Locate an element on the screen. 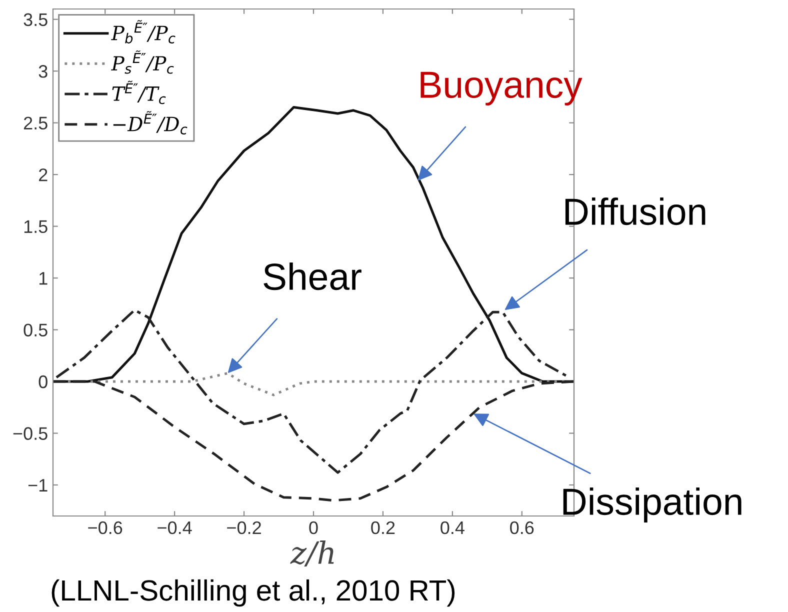 This screenshot has width=788, height=612. y-tick-label: 0 is located at coordinates (43, 381).